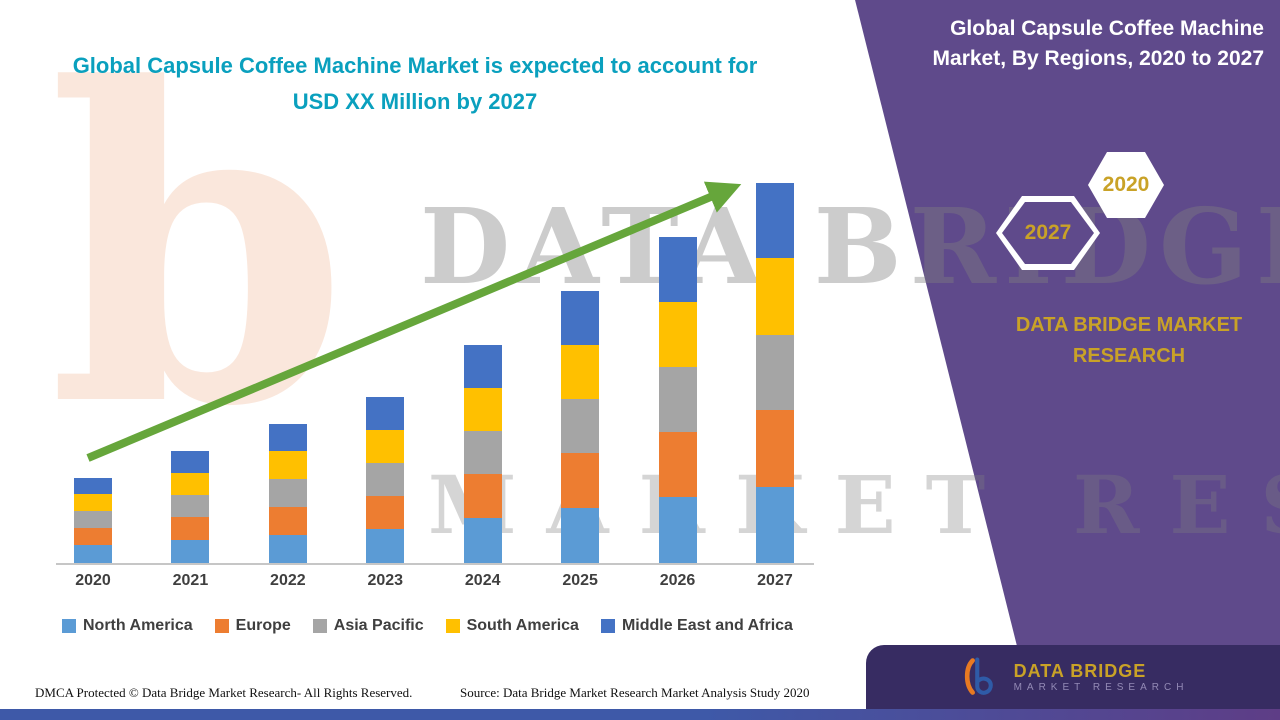 This screenshot has height=720, width=1280. What do you see at coordinates (435, 564) in the screenshot?
I see `x-axis-line` at bounding box center [435, 564].